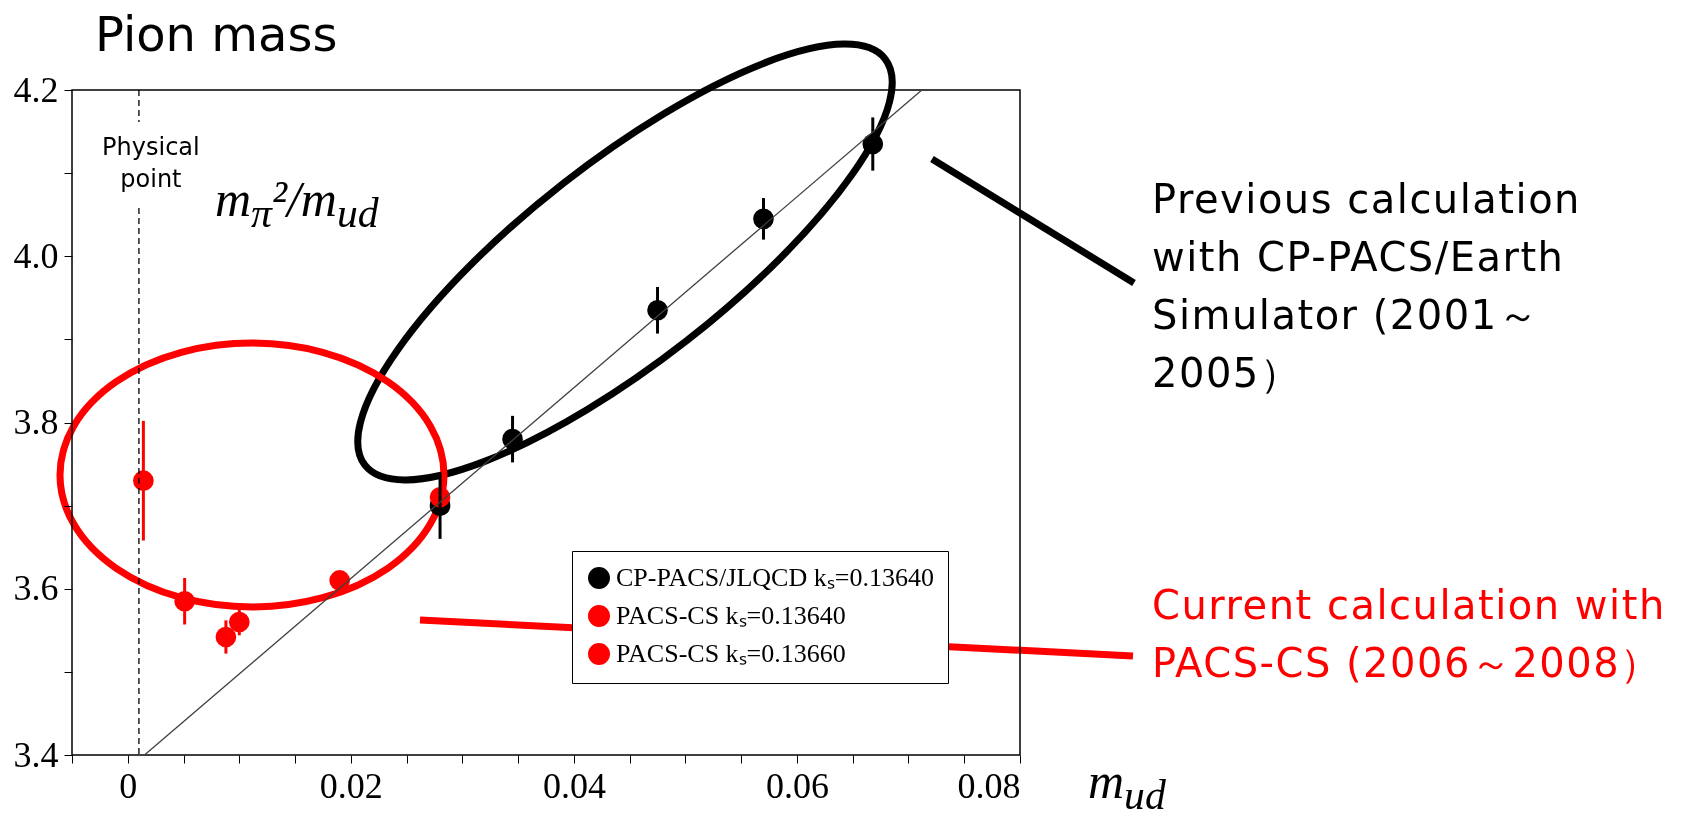  I want to click on x-tick-label: 0.08, so click(989, 785).